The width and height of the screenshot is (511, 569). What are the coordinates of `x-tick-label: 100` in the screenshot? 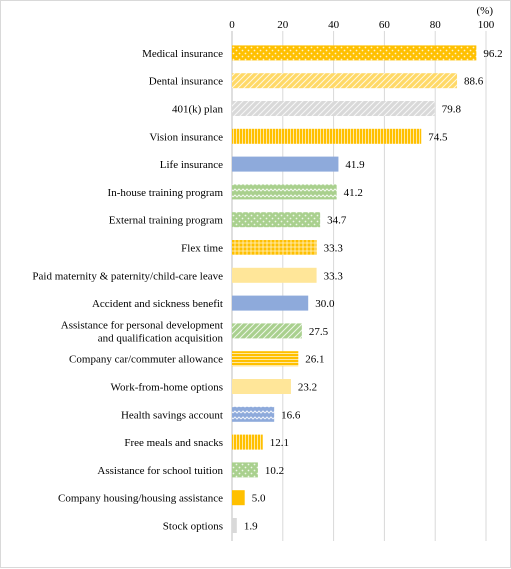 It's located at (486, 25).